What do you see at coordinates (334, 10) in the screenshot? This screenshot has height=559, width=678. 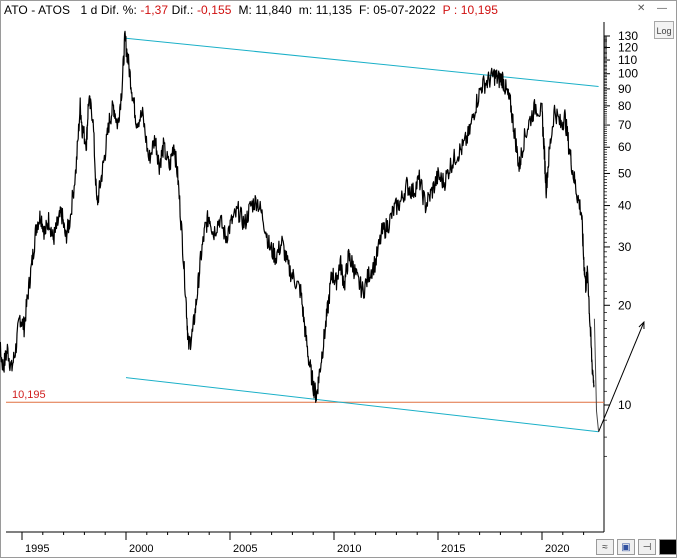 I see `min-value: 11,135` at bounding box center [334, 10].